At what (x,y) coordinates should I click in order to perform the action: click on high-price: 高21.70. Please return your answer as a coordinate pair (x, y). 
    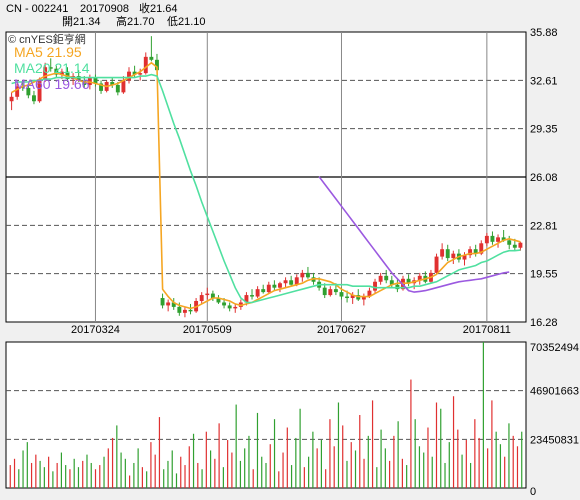
    Looking at the image, I should click on (135, 21).